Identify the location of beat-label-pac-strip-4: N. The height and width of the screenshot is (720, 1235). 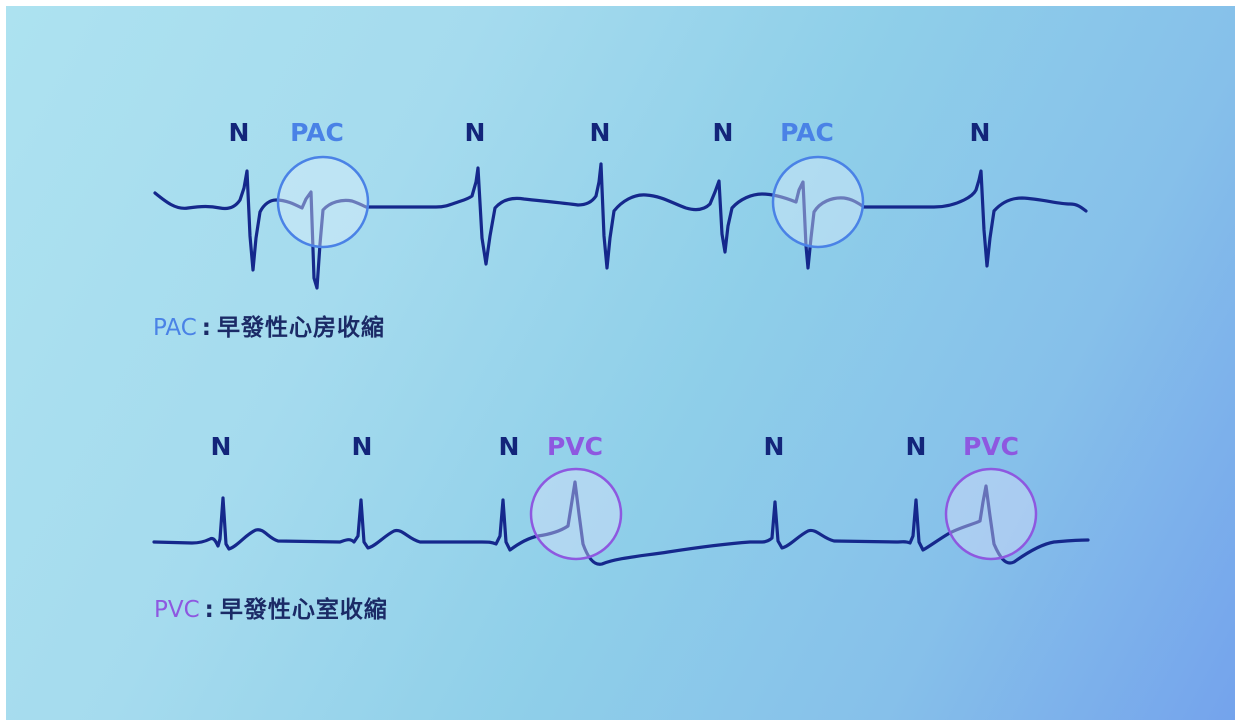
(600, 132).